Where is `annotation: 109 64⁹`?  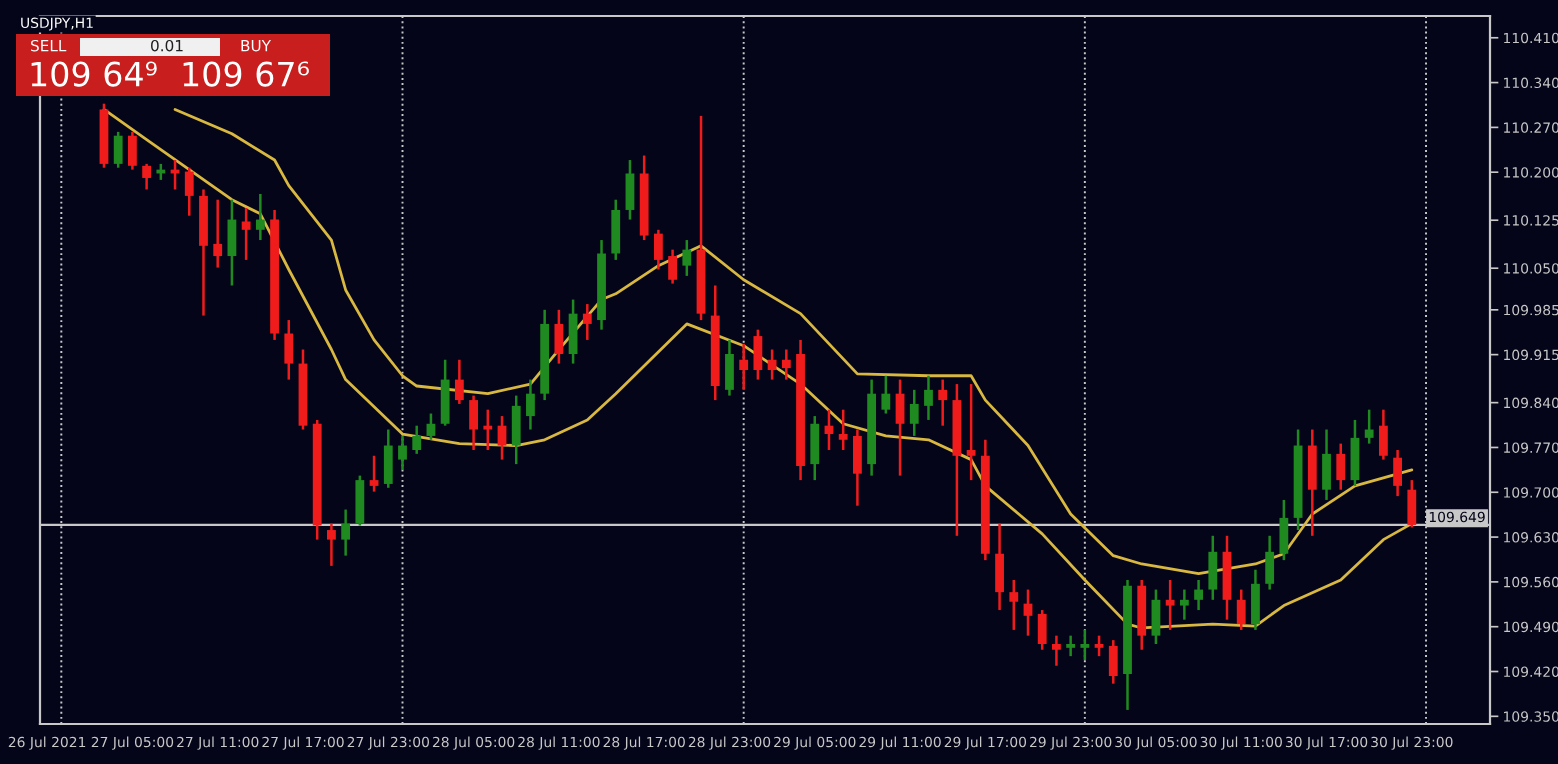
annotation: 109 64⁹ is located at coordinates (94, 74).